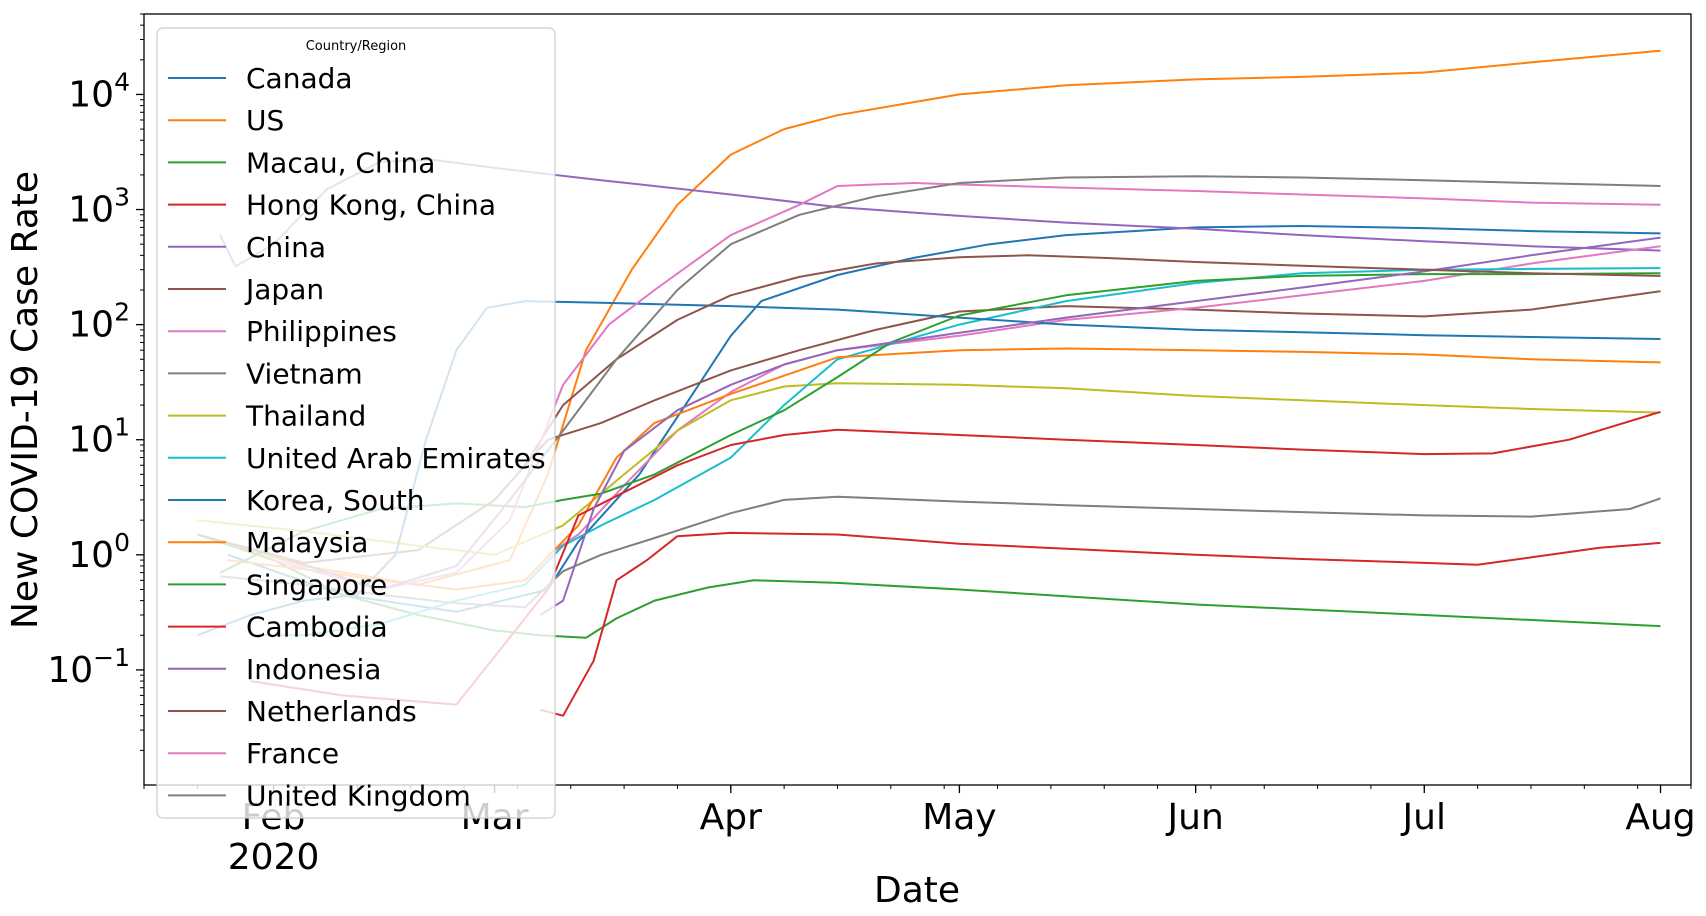 This screenshot has width=1706, height=916. What do you see at coordinates (99, 91) in the screenshot?
I see `y-tick-label: 10⁴` at bounding box center [99, 91].